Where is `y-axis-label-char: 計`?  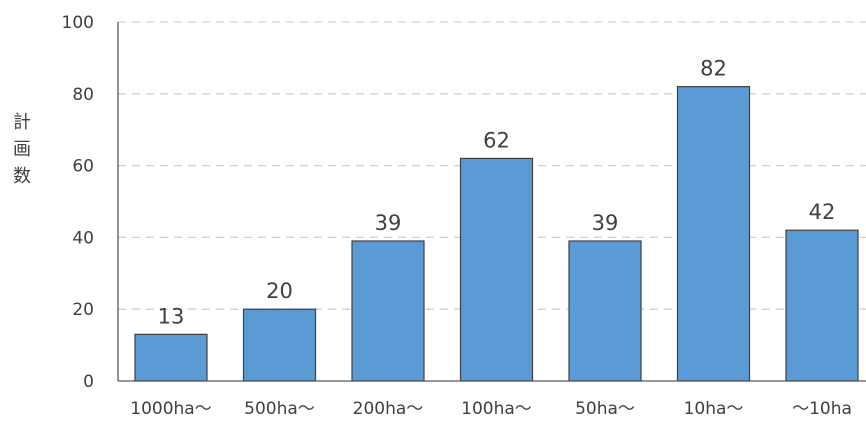
y-axis-label-char: 計 is located at coordinates (22, 122).